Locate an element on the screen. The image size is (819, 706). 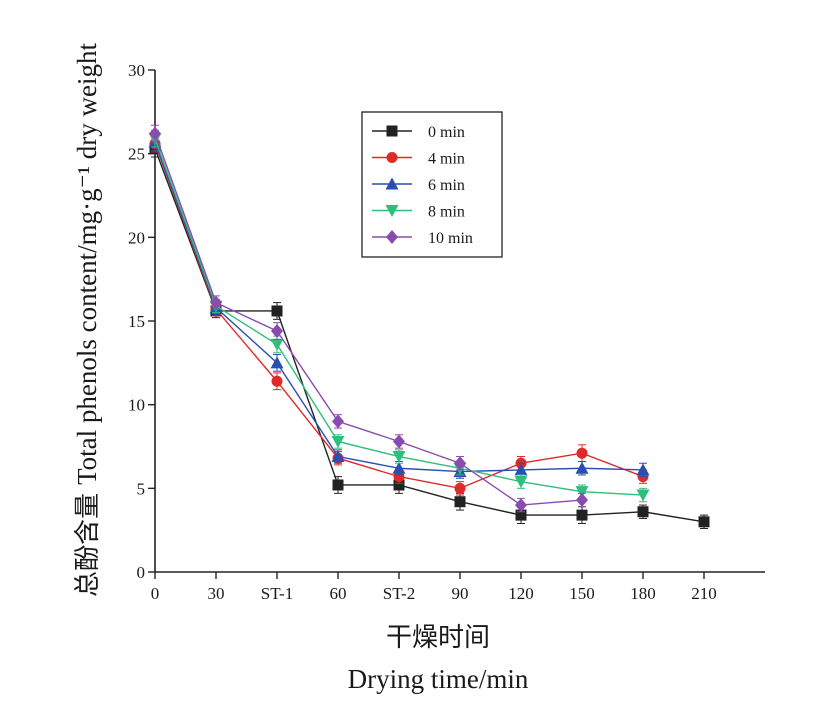
x-tick-label-st-2: ST-2 is located at coordinates (399, 593).